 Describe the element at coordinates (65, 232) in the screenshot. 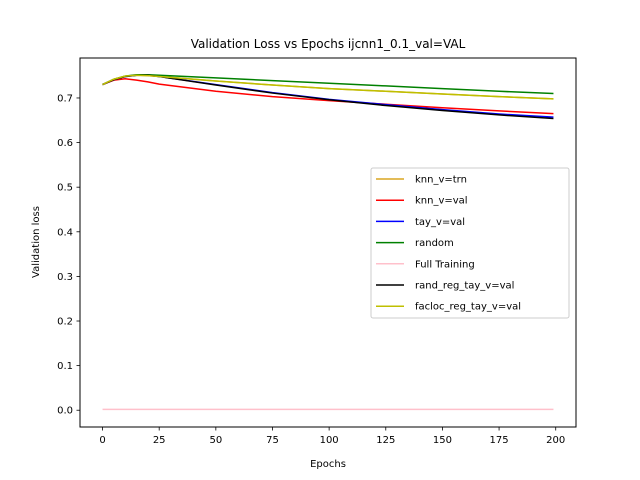

I see `y-tick-label: 0.4` at that location.